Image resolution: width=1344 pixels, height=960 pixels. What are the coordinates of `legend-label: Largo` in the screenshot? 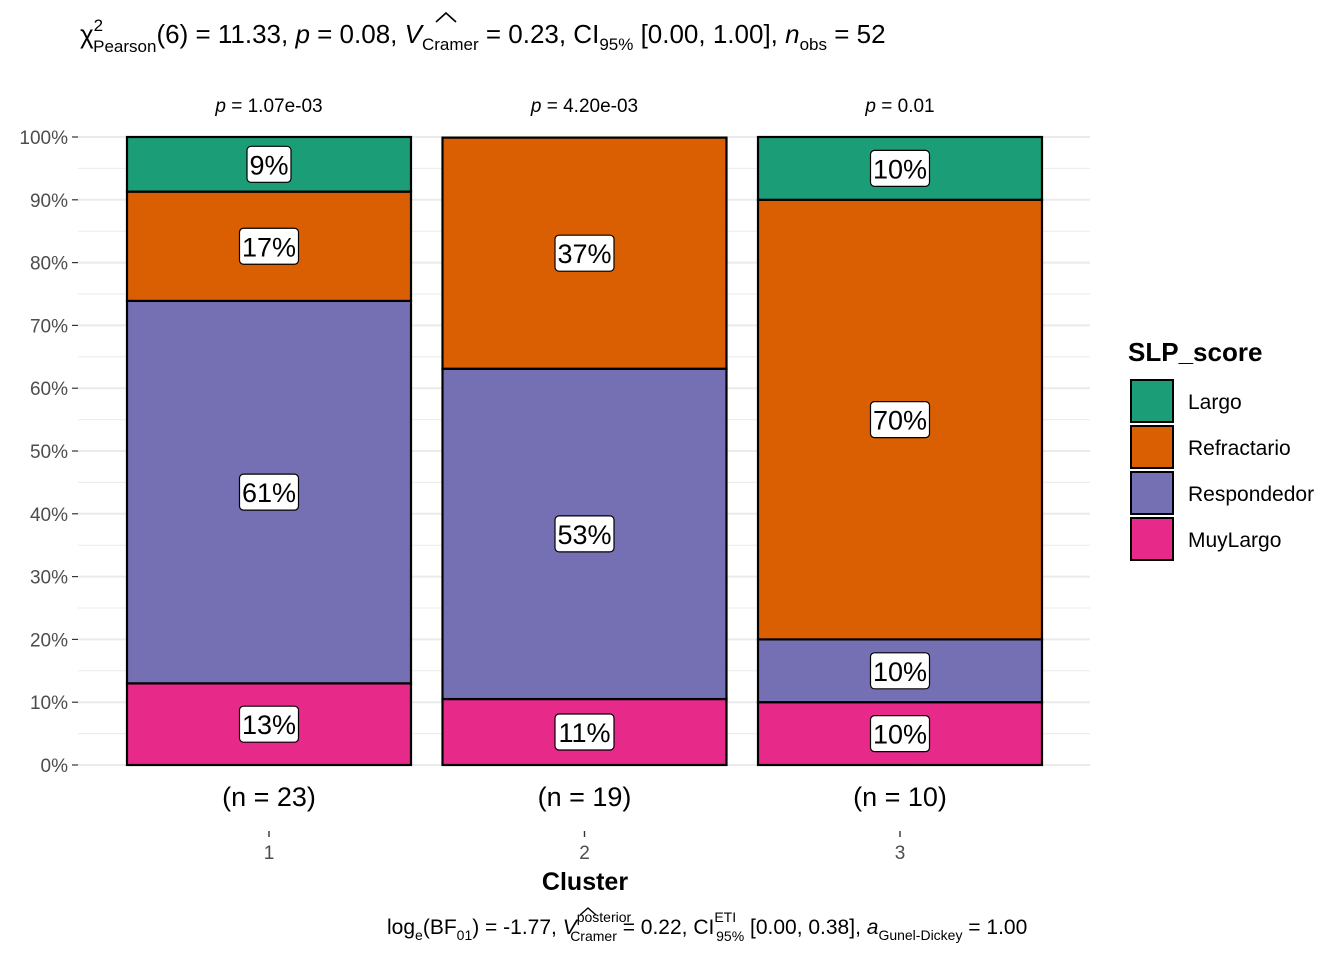 It's located at (1215, 402).